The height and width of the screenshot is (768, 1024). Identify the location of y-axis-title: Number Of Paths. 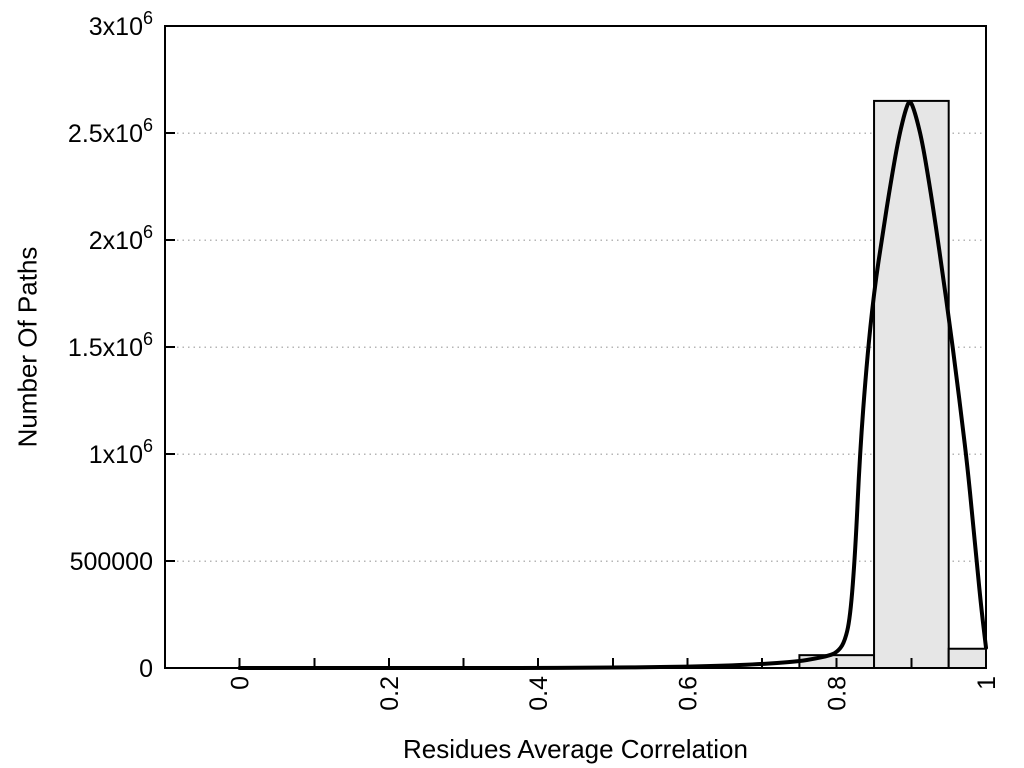
(27, 347).